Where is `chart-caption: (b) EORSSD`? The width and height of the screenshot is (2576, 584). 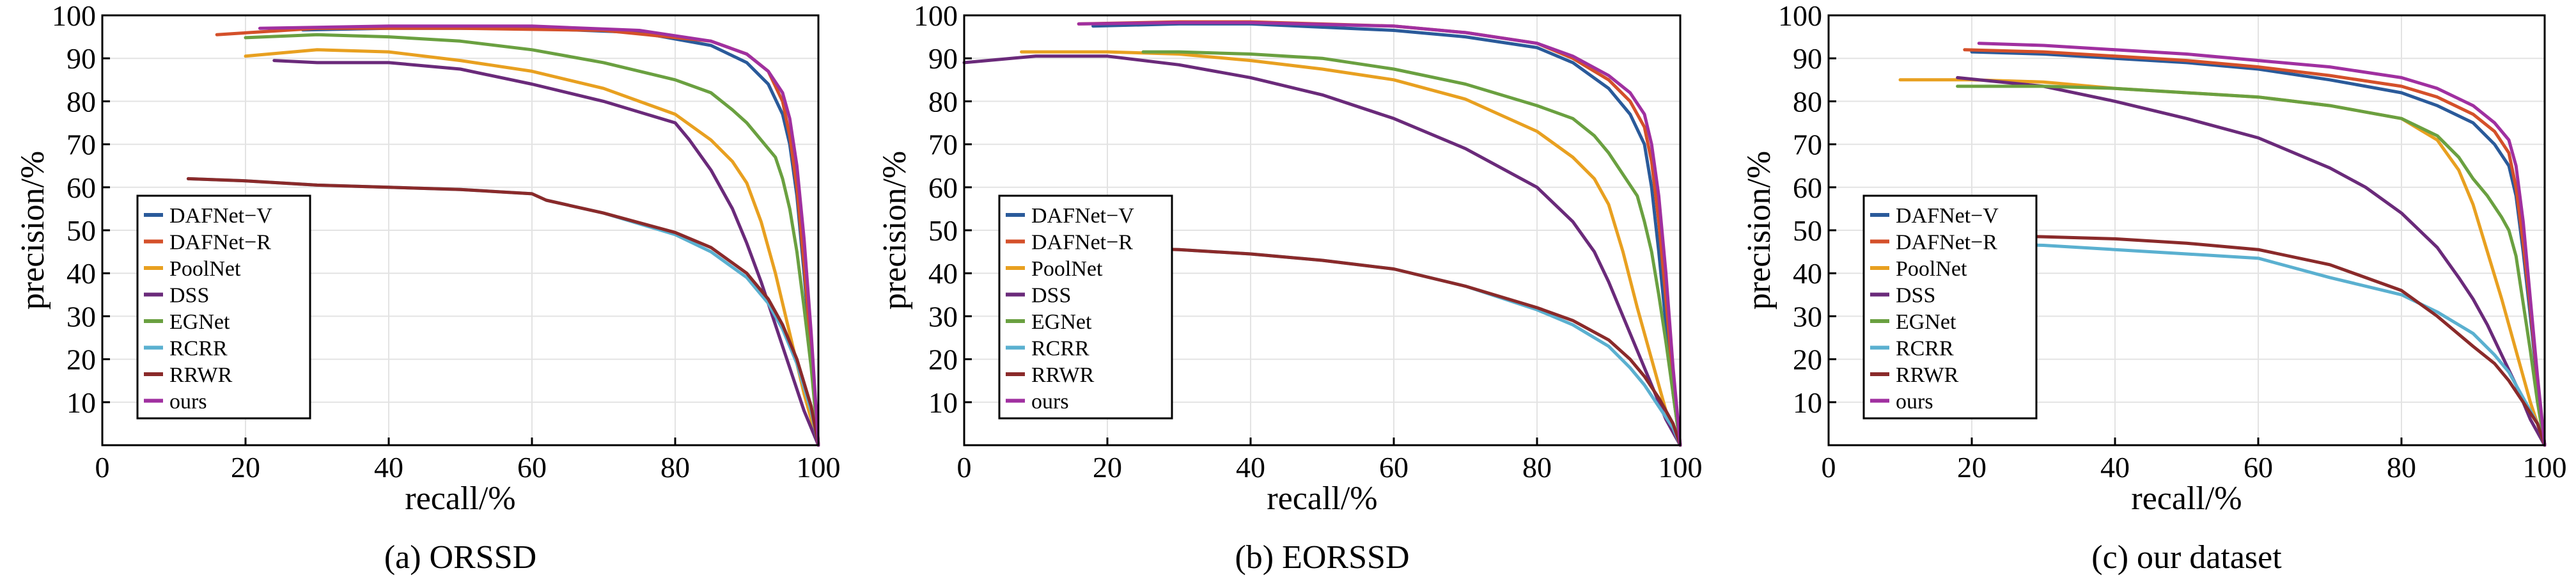 chart-caption: (b) EORSSD is located at coordinates (1322, 557).